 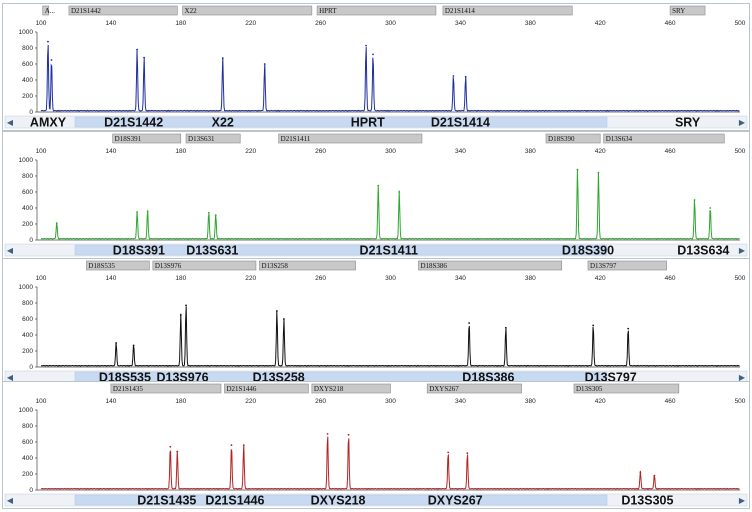 I want to click on marker-bin-label: D13S258, so click(x=274, y=266).